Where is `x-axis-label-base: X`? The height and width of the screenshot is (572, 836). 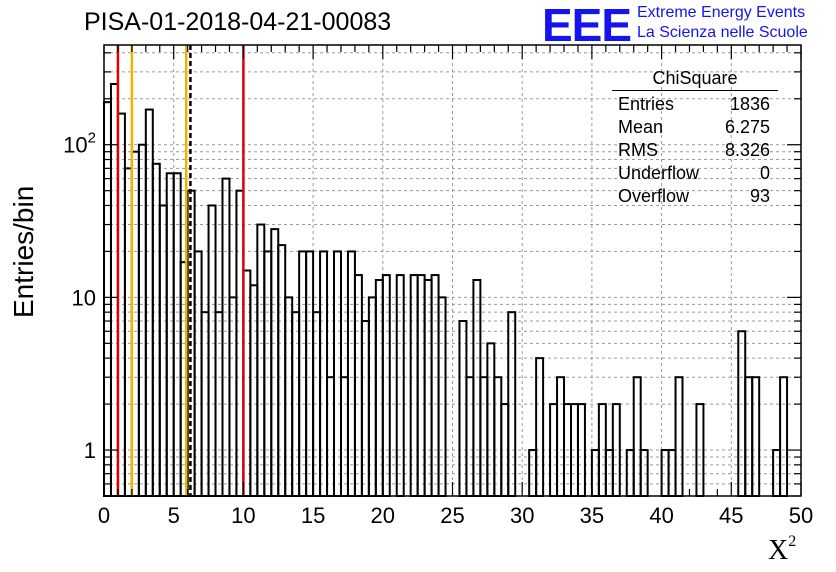
x-axis-label-base: X is located at coordinates (778, 550).